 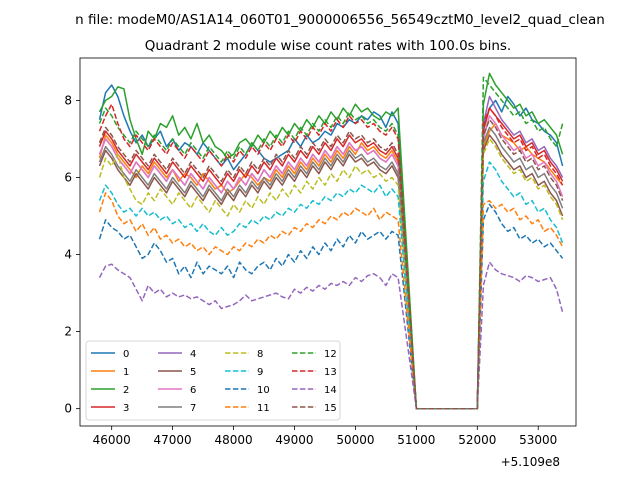 I want to click on x-tick-label: 48000, so click(x=233, y=440).